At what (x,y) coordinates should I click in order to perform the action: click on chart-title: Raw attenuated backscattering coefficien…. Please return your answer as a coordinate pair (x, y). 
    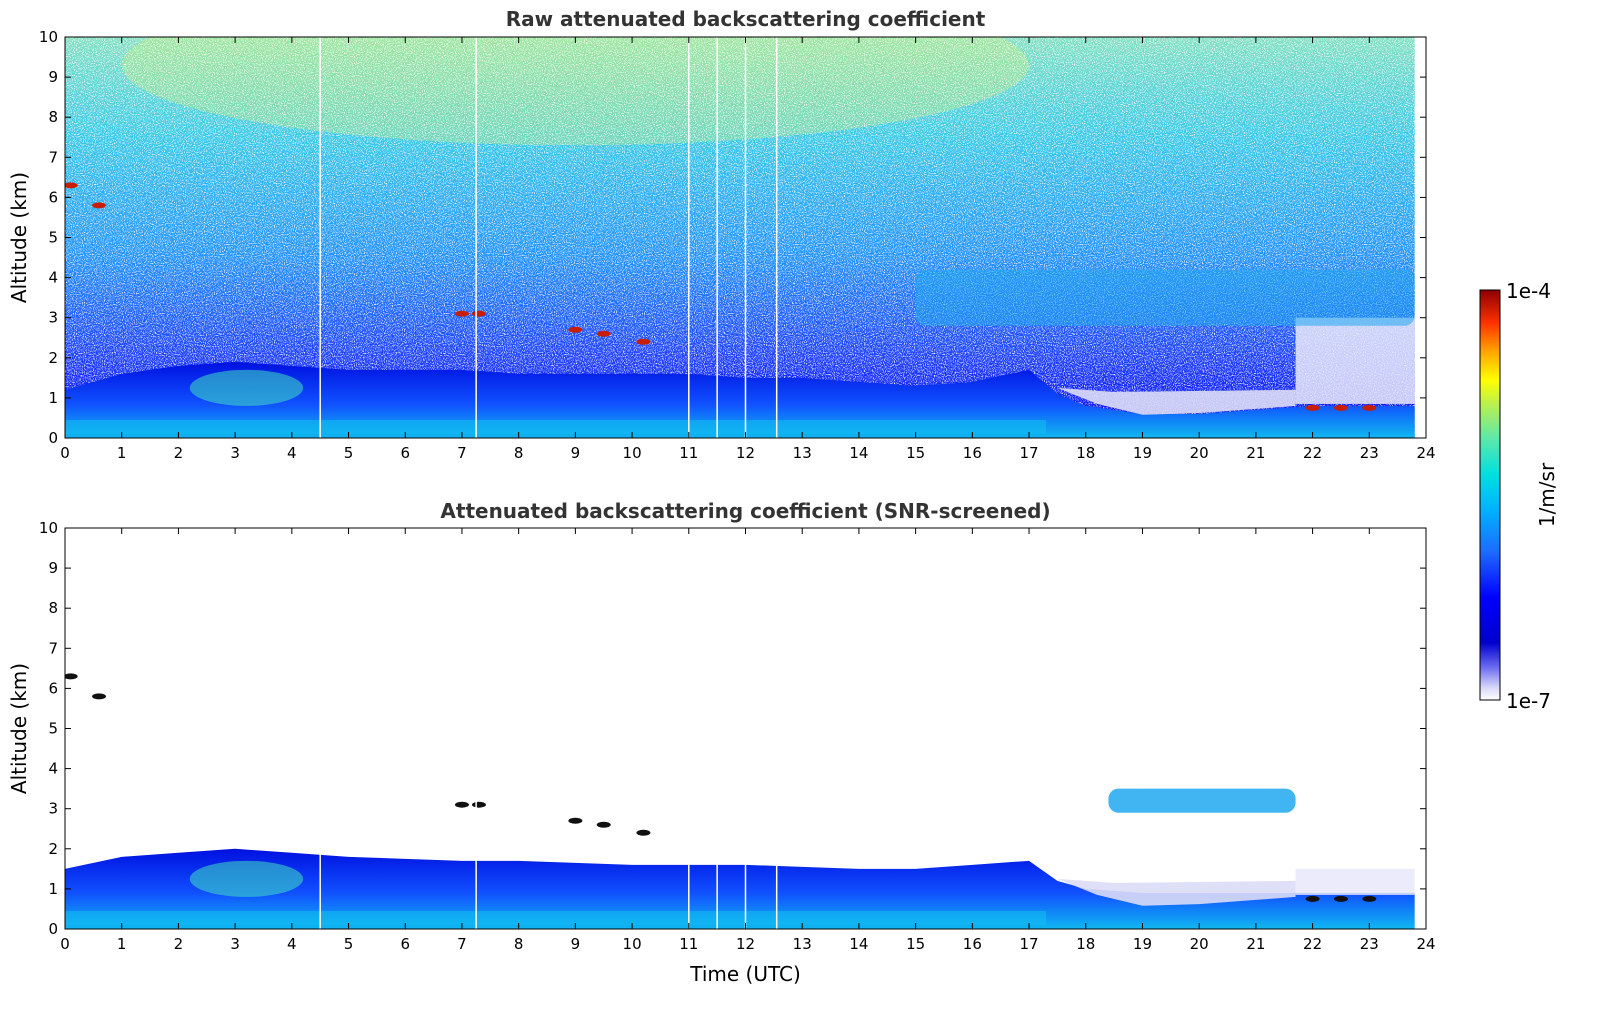
    Looking at the image, I should click on (746, 19).